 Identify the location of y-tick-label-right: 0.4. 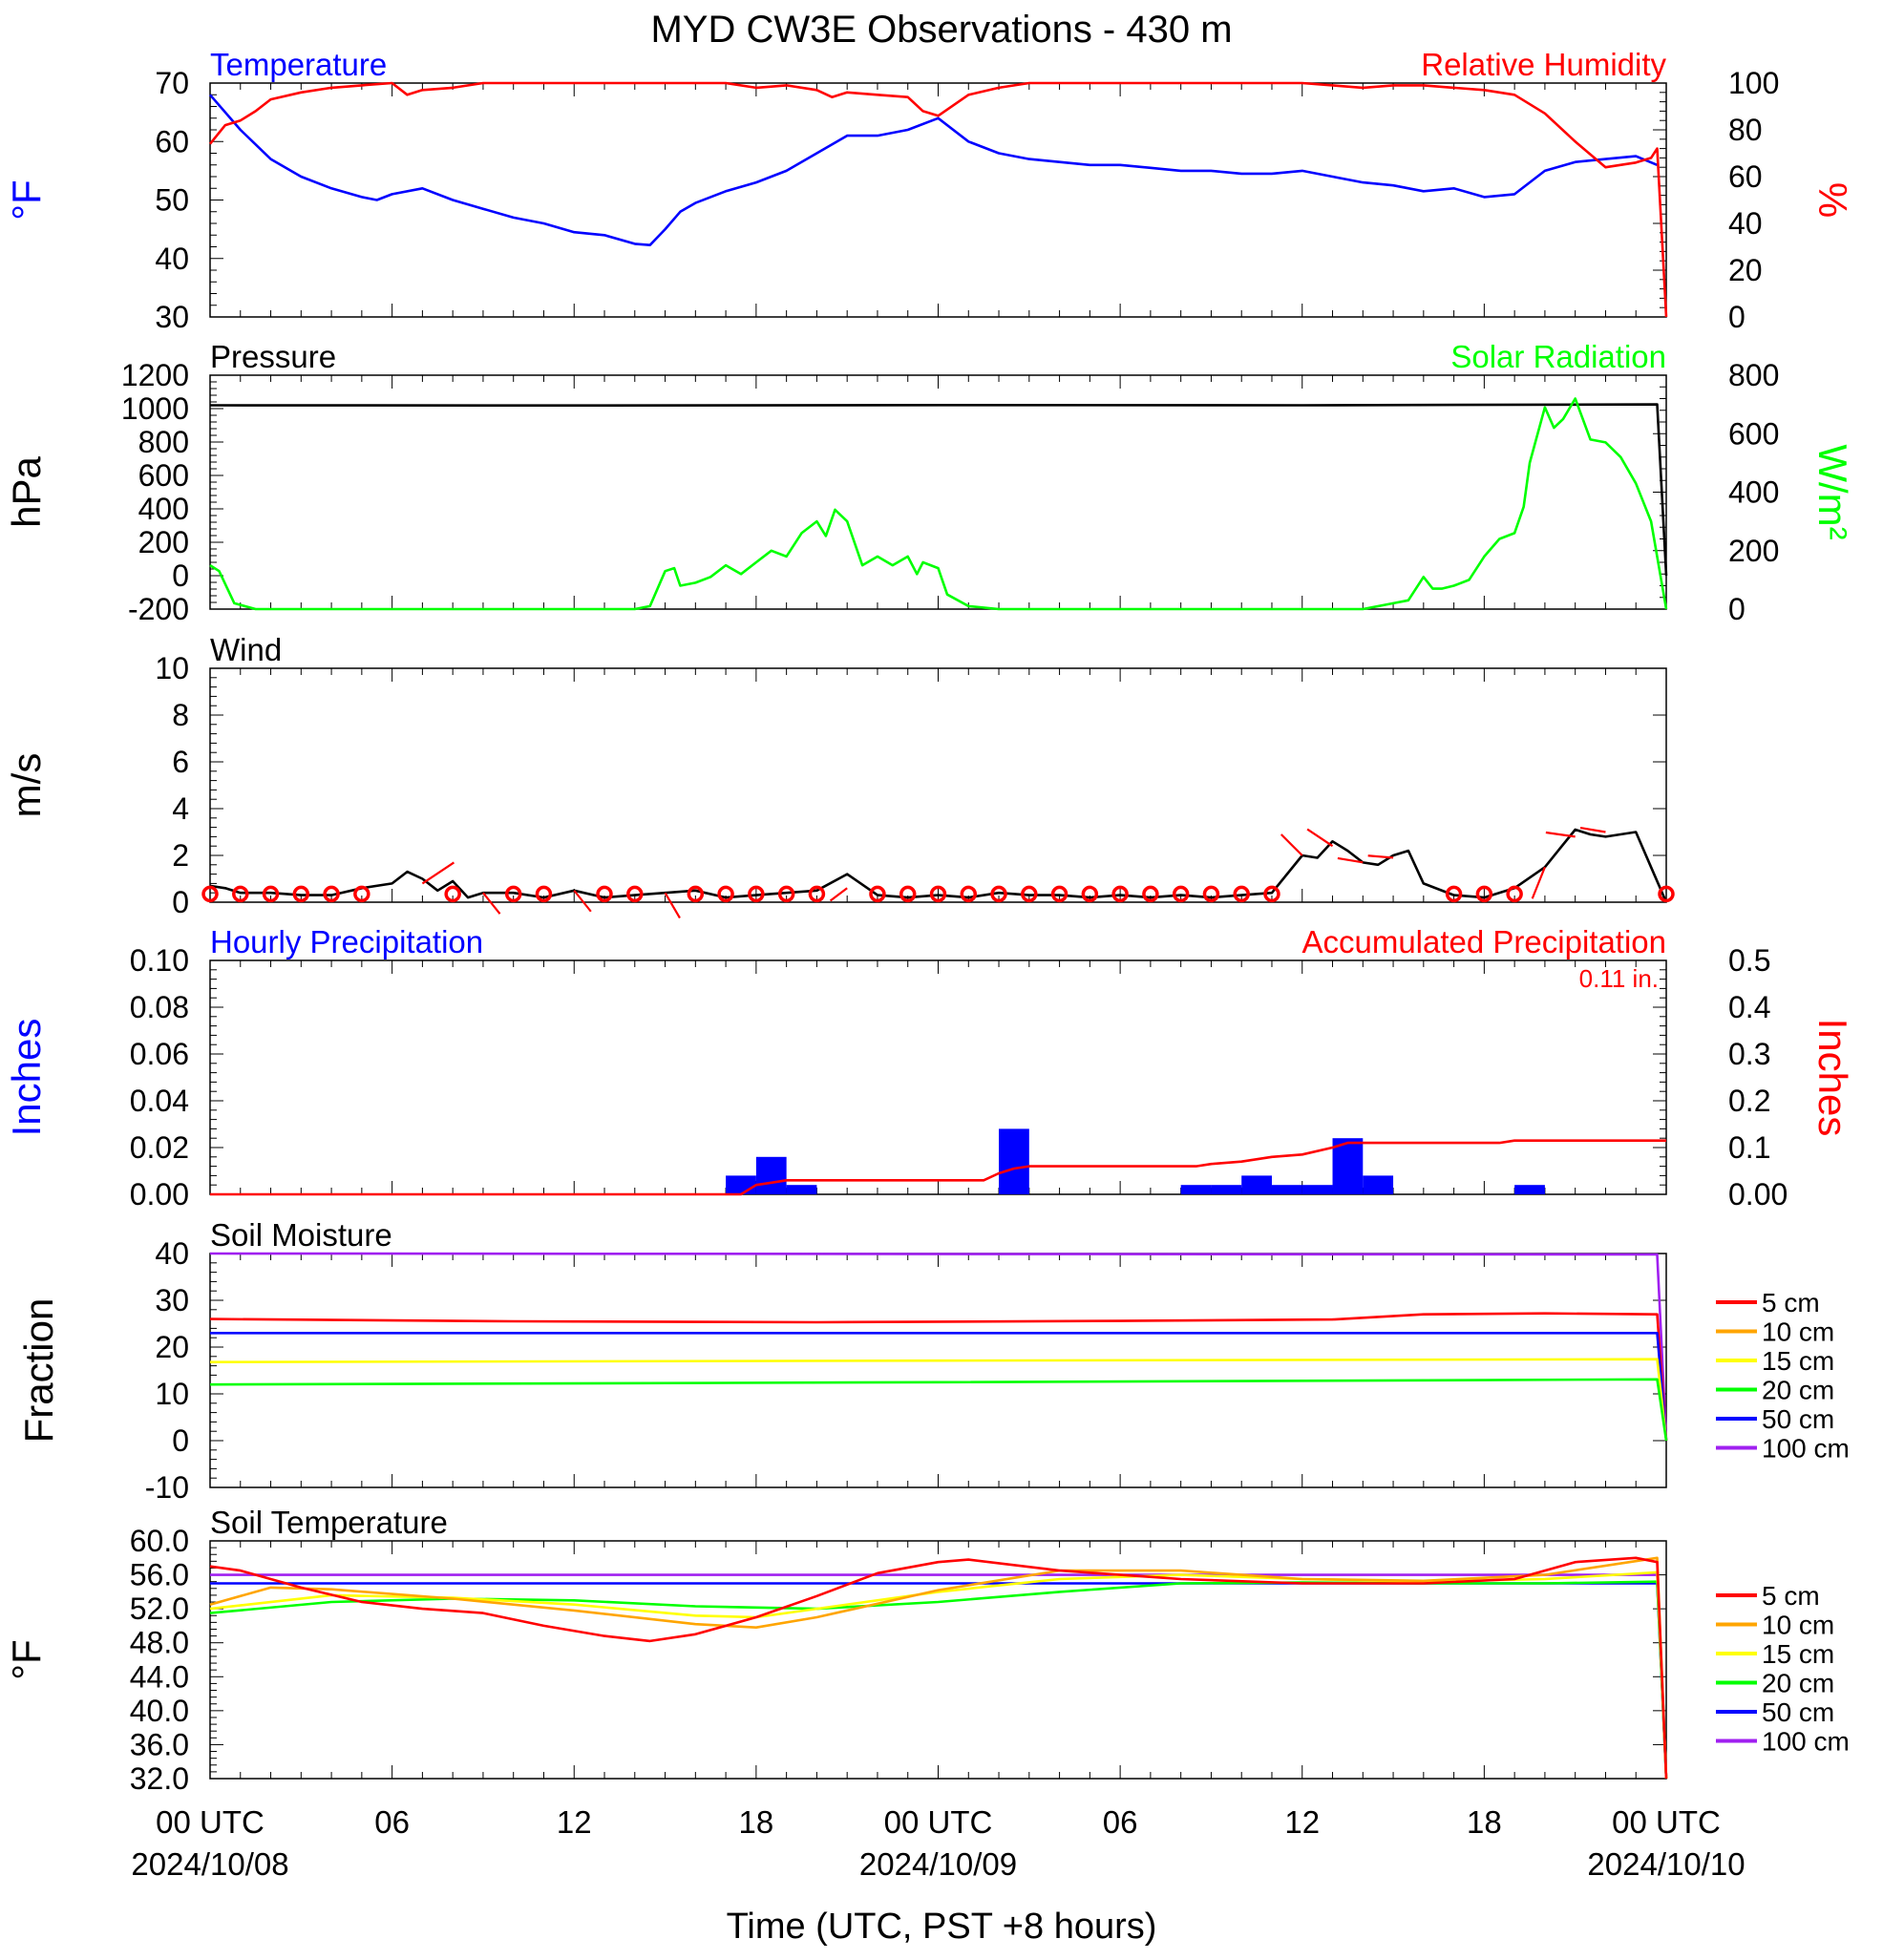
(1749, 1007).